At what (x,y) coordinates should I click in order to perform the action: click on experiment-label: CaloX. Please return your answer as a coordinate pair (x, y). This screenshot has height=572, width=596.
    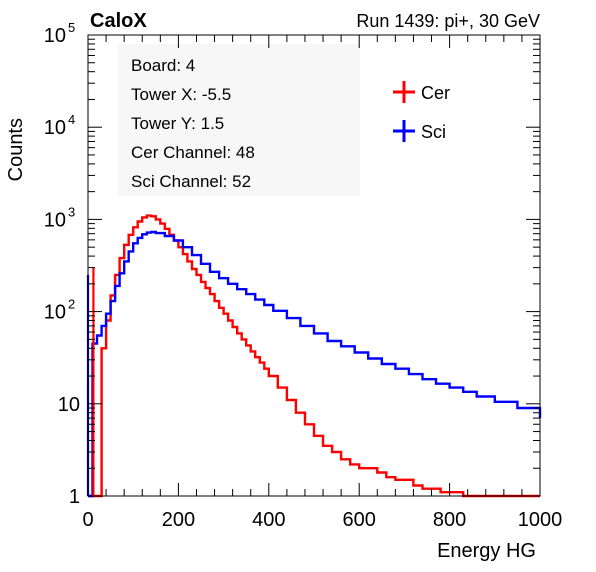
    Looking at the image, I should click on (118, 21).